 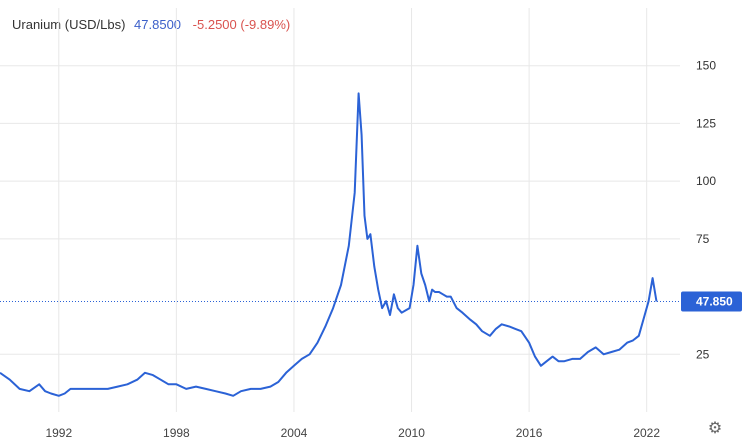 What do you see at coordinates (703, 239) in the screenshot?
I see `y-tick-label: 75` at bounding box center [703, 239].